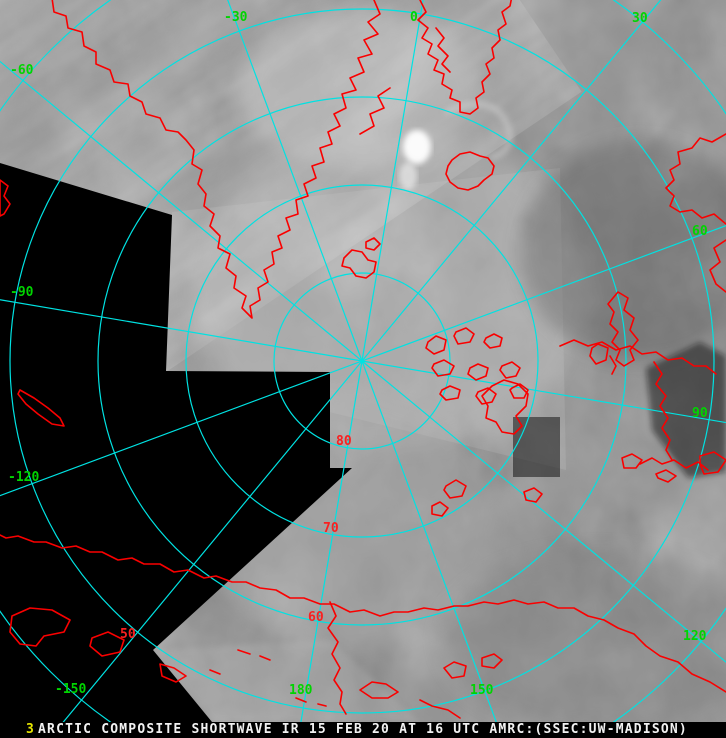 This screenshot has width=726, height=738. I want to click on longitude-label--60: -60, so click(22, 70).